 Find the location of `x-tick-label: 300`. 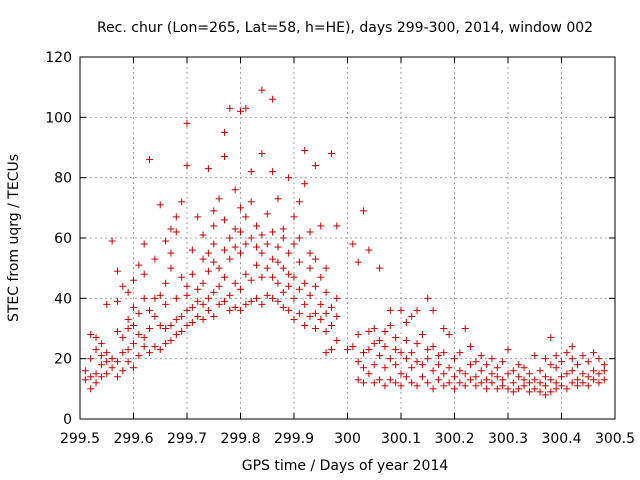

x-tick-label: 300 is located at coordinates (347, 439).